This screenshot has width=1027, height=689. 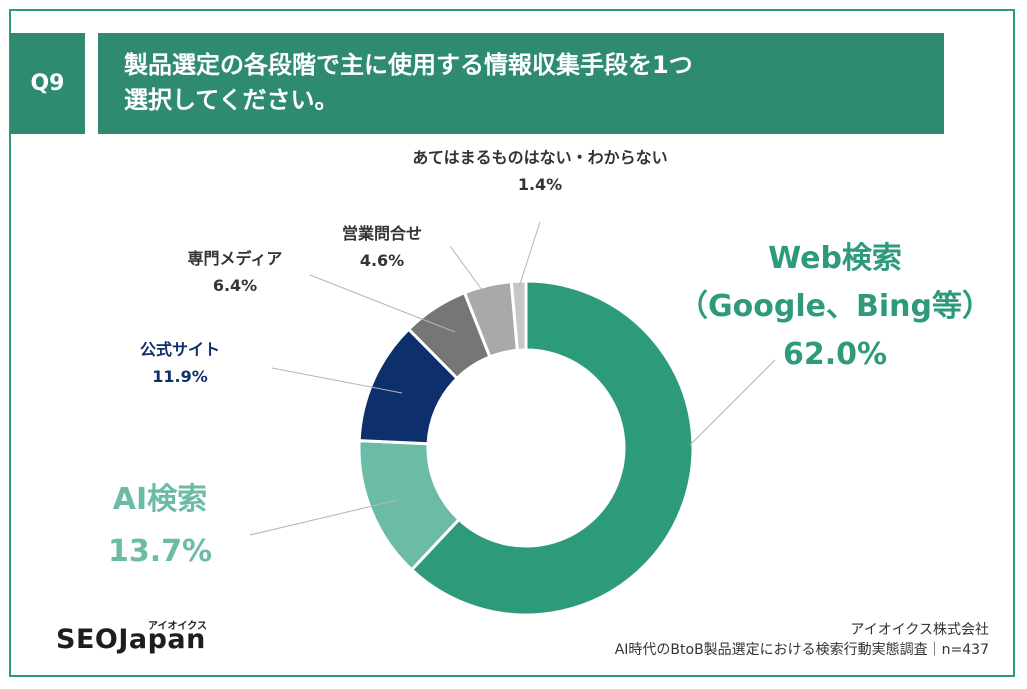 I want to click on slice-percent-label: 6.4%, so click(x=235, y=285).